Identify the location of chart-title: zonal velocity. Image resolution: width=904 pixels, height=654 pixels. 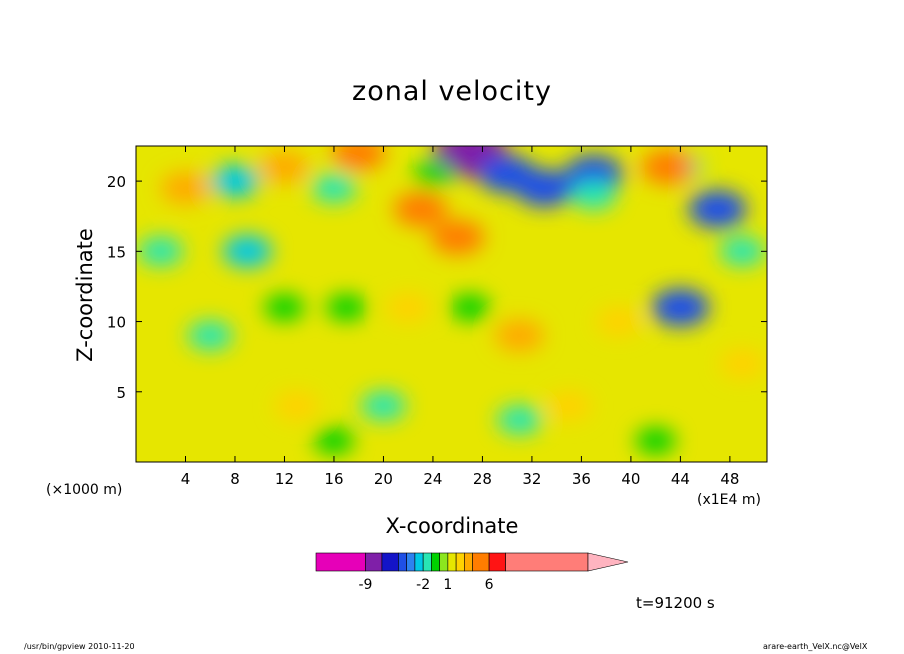
(452, 91).